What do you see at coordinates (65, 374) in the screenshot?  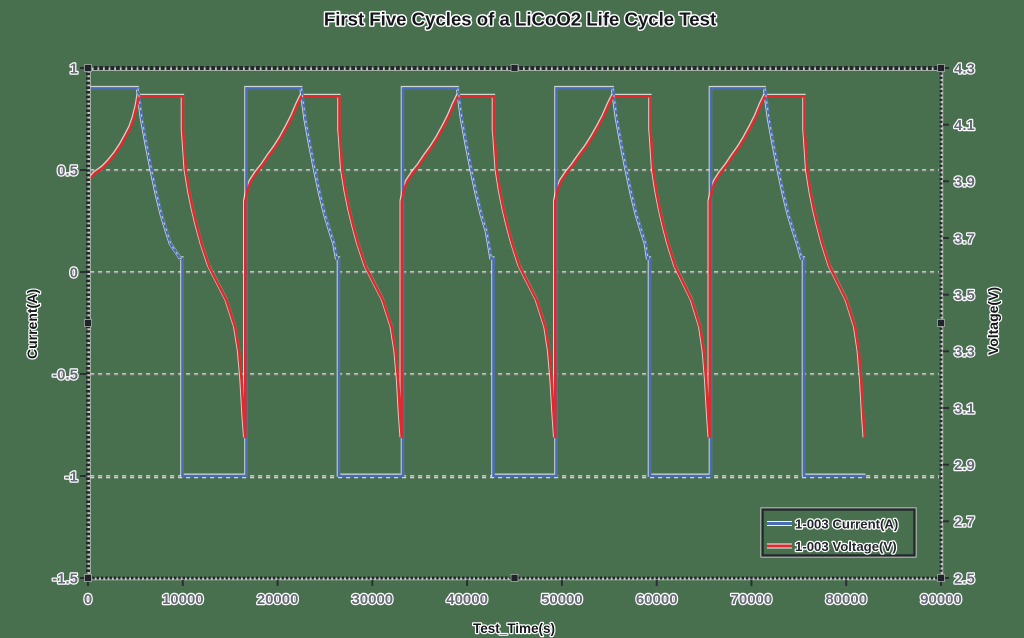 I see `svg-text: -0.5` at bounding box center [65, 374].